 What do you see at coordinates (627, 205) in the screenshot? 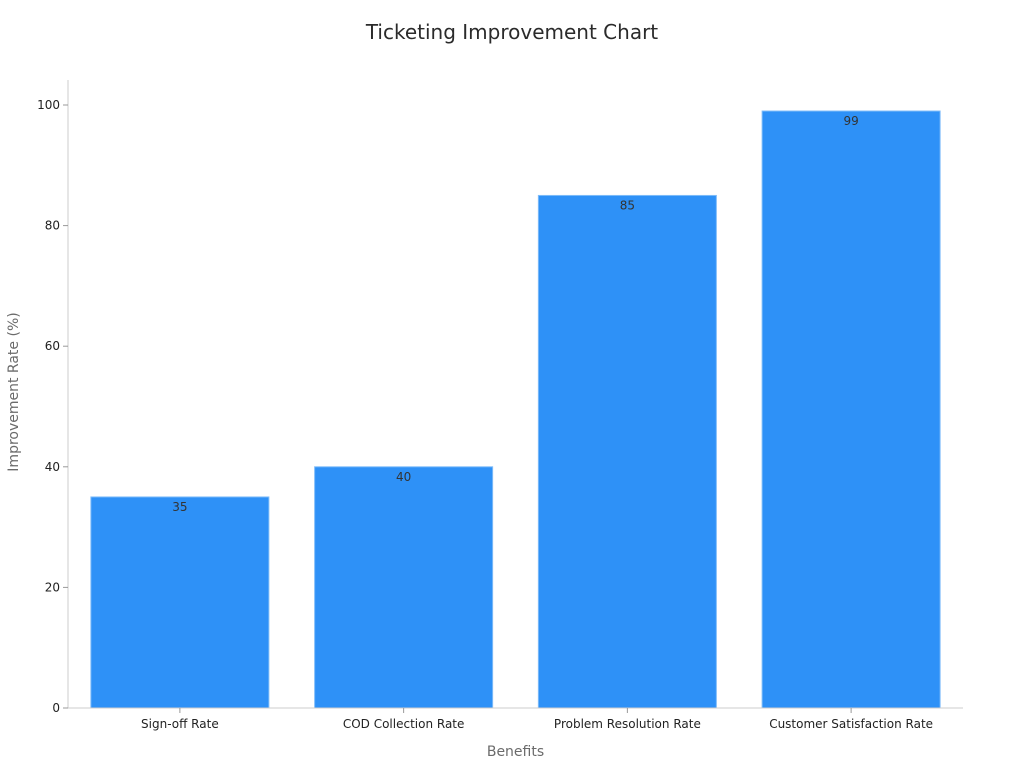
I see `bar-data-label: 85` at bounding box center [627, 205].